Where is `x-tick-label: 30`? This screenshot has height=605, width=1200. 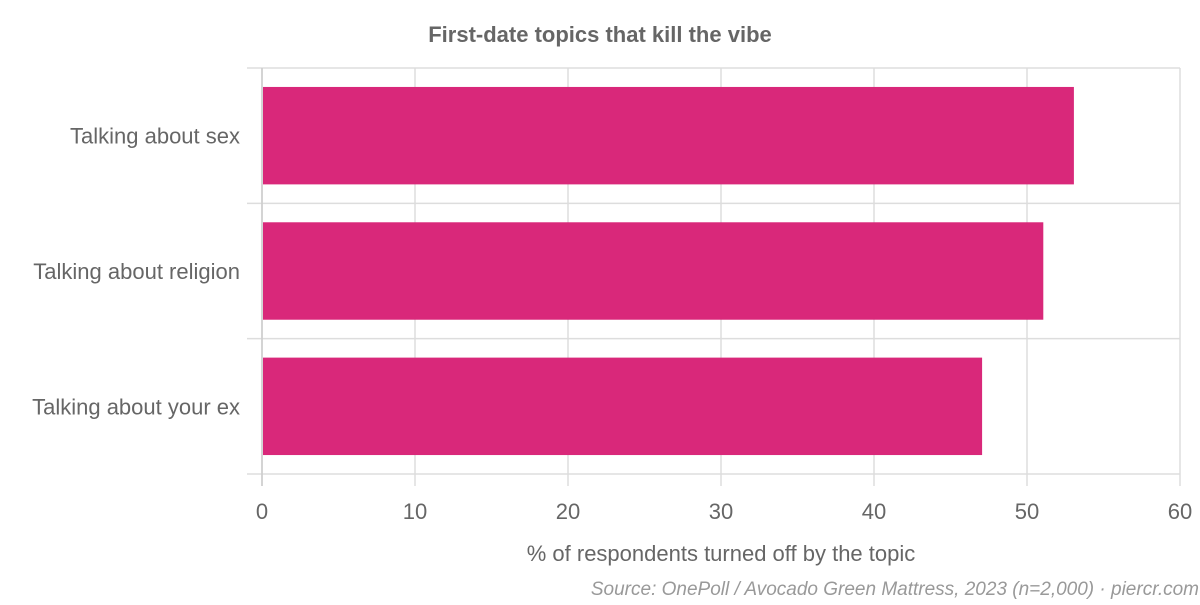 x-tick-label: 30 is located at coordinates (721, 511).